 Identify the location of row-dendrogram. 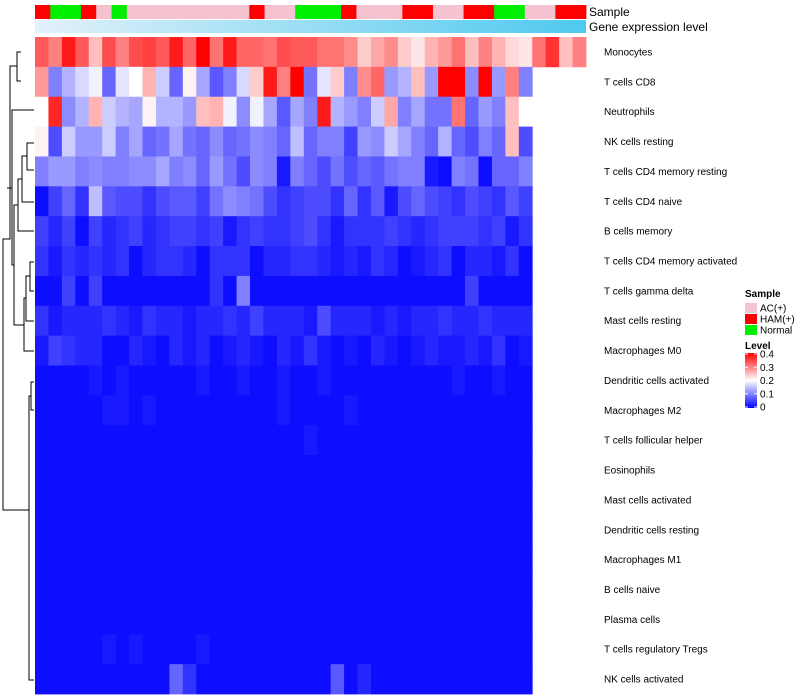
(18, 366).